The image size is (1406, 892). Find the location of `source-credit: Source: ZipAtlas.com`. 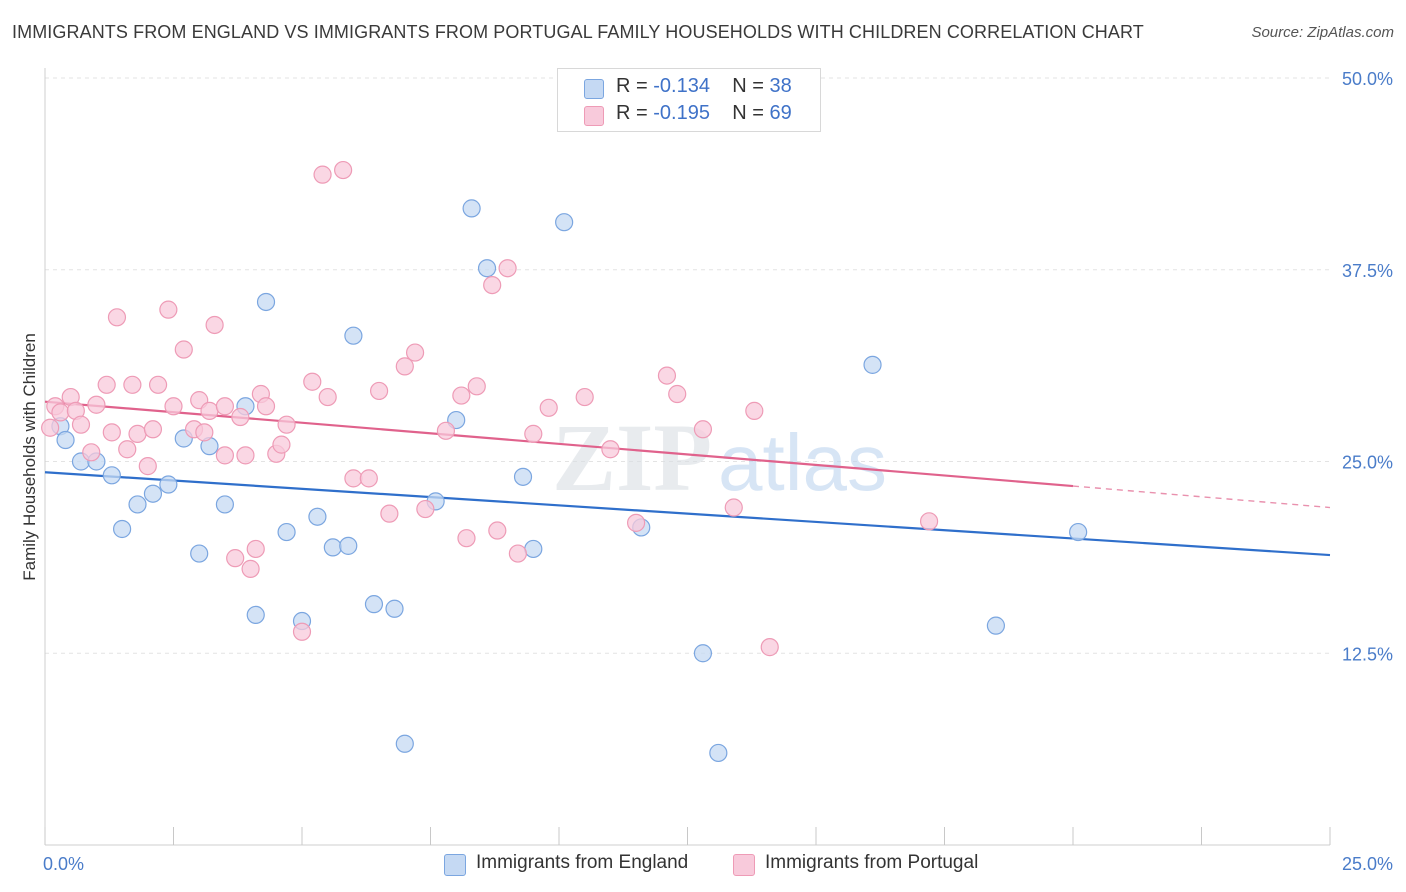

source-credit: Source: ZipAtlas.com is located at coordinates (1322, 32).